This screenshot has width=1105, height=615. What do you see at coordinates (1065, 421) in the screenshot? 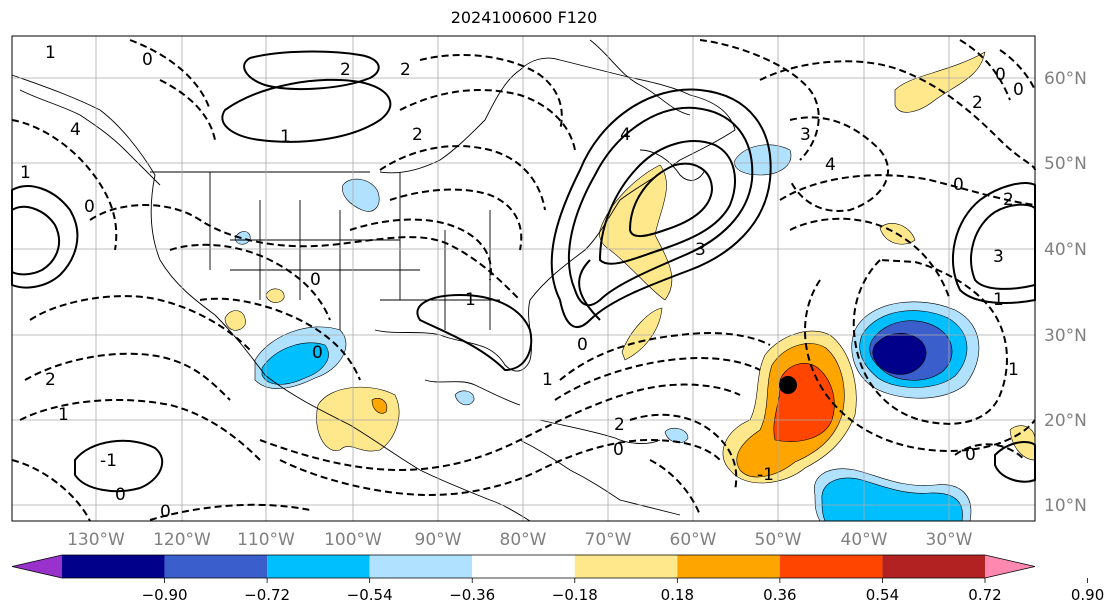
I see `lat-label: 20°N` at bounding box center [1065, 421].